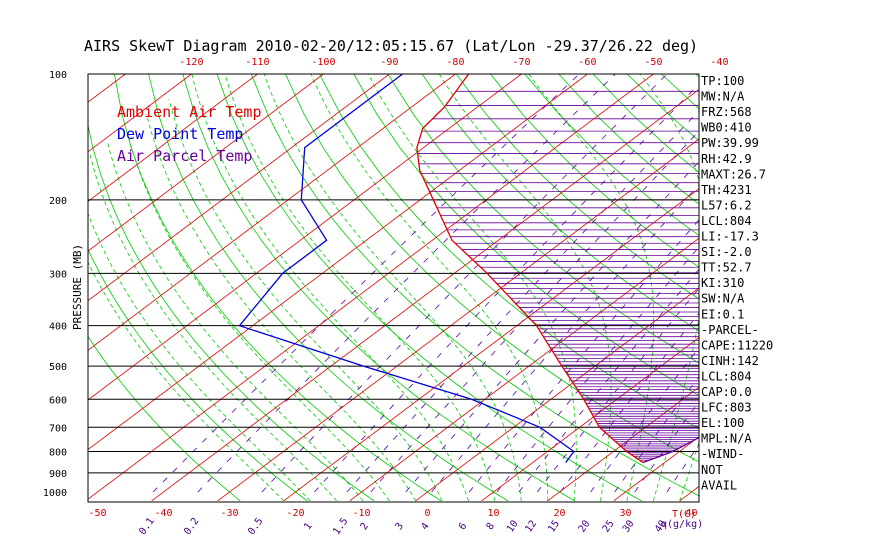 The width and height of the screenshot is (870, 560). What do you see at coordinates (191, 526) in the screenshot?
I see `mixing-ratio-tick-label: 0.2` at bounding box center [191, 526].